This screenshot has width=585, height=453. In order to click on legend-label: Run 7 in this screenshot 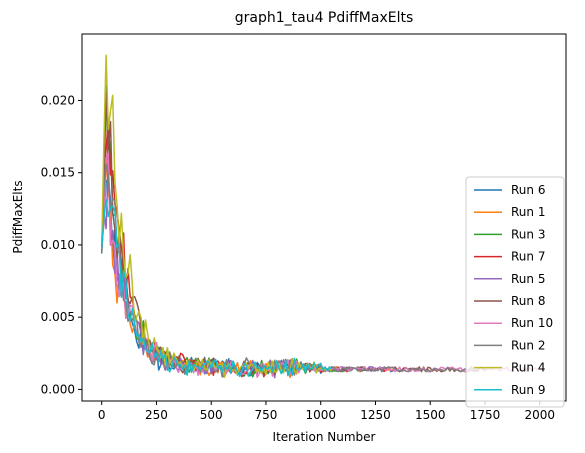, I will do `click(528, 257)`.